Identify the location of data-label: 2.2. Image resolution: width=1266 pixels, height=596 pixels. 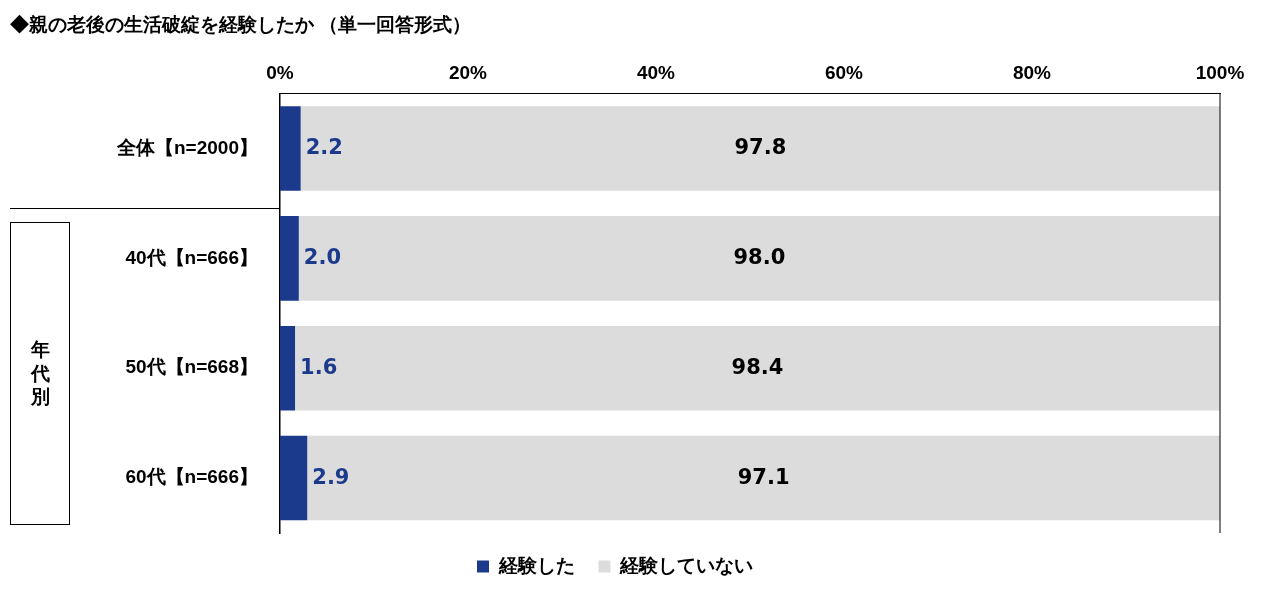
(324, 146).